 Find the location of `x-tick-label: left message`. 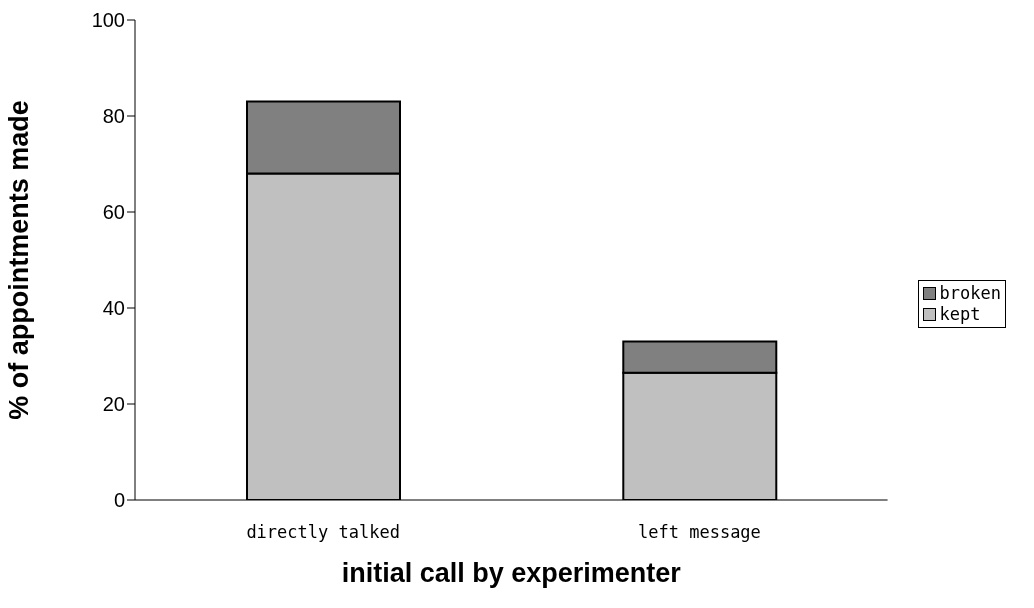

x-tick-label: left message is located at coordinates (699, 532).